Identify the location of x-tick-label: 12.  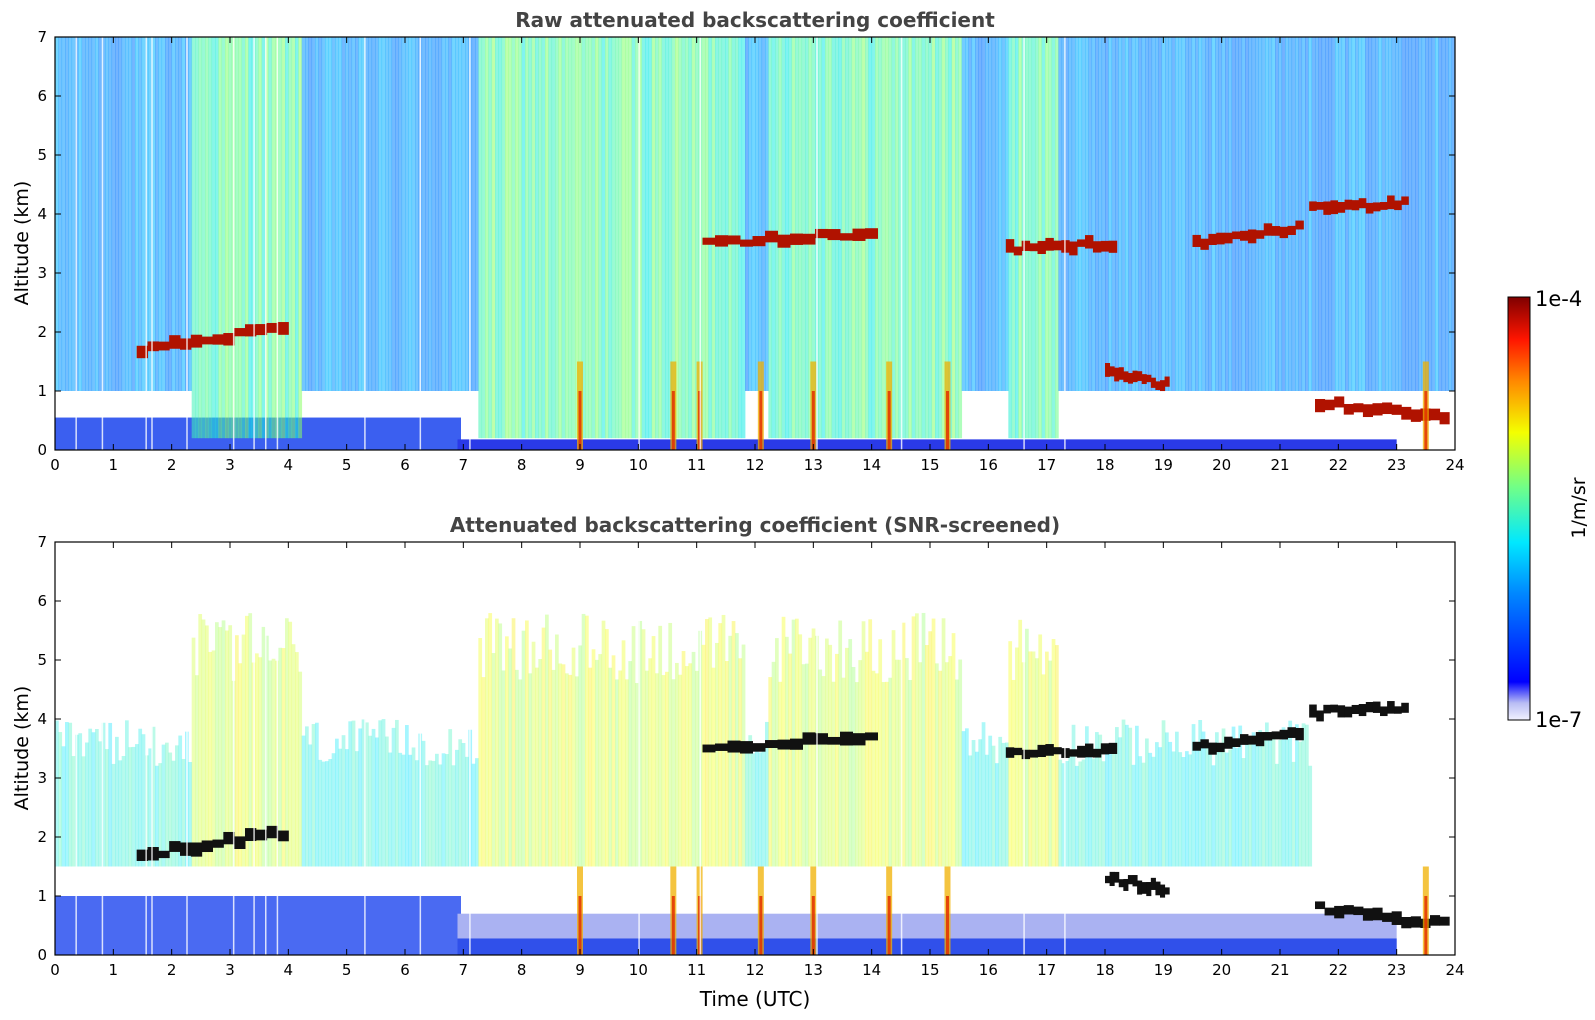
(754, 465).